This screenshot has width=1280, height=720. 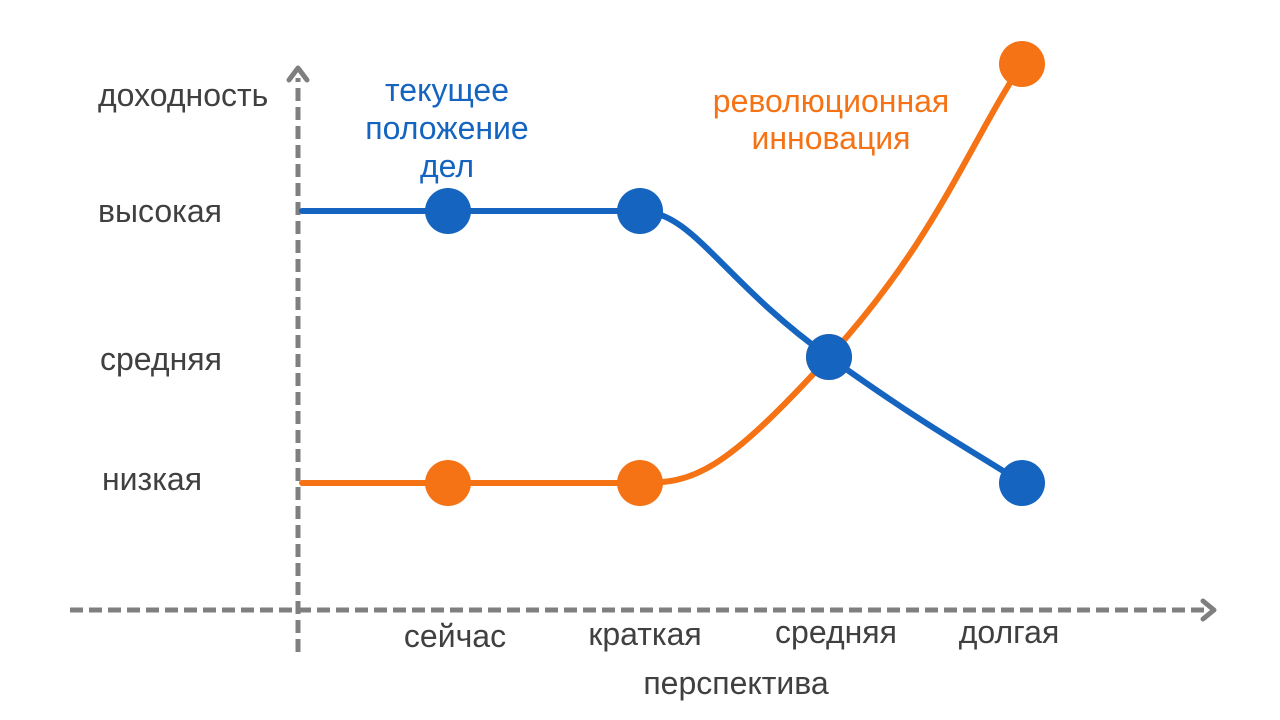 What do you see at coordinates (183, 95) in the screenshot?
I see `y-axis-title: доходность` at bounding box center [183, 95].